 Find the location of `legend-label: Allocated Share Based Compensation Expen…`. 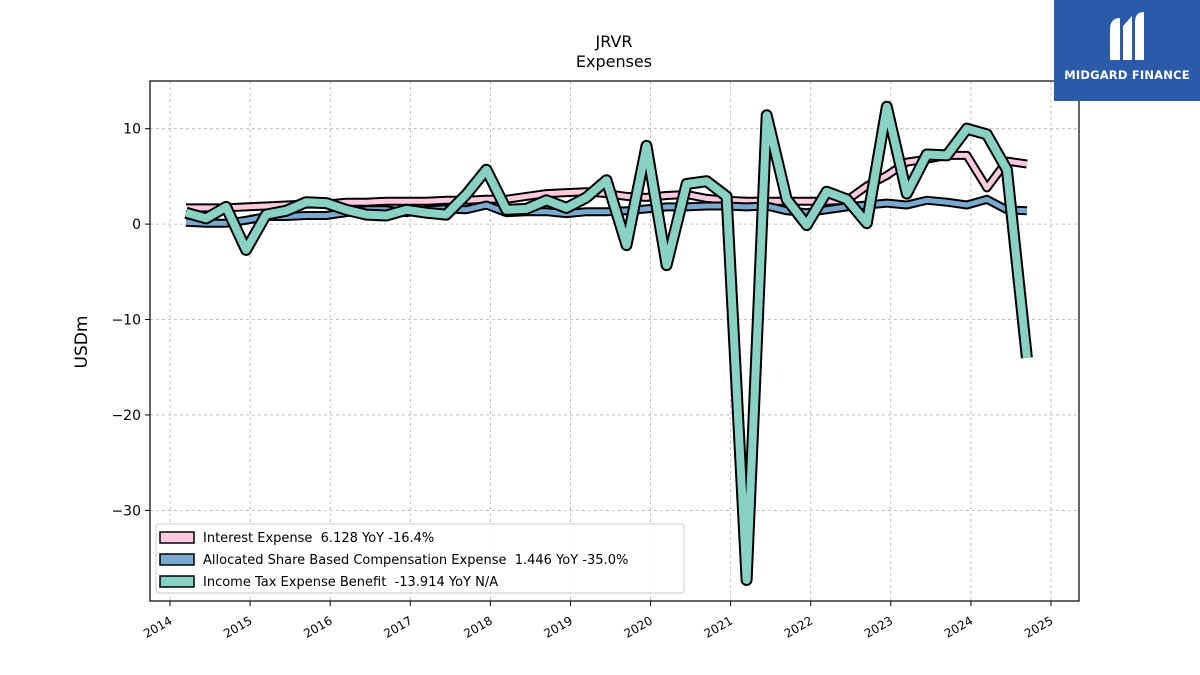

legend-label: Allocated Share Based Compensation Expen… is located at coordinates (415, 560).